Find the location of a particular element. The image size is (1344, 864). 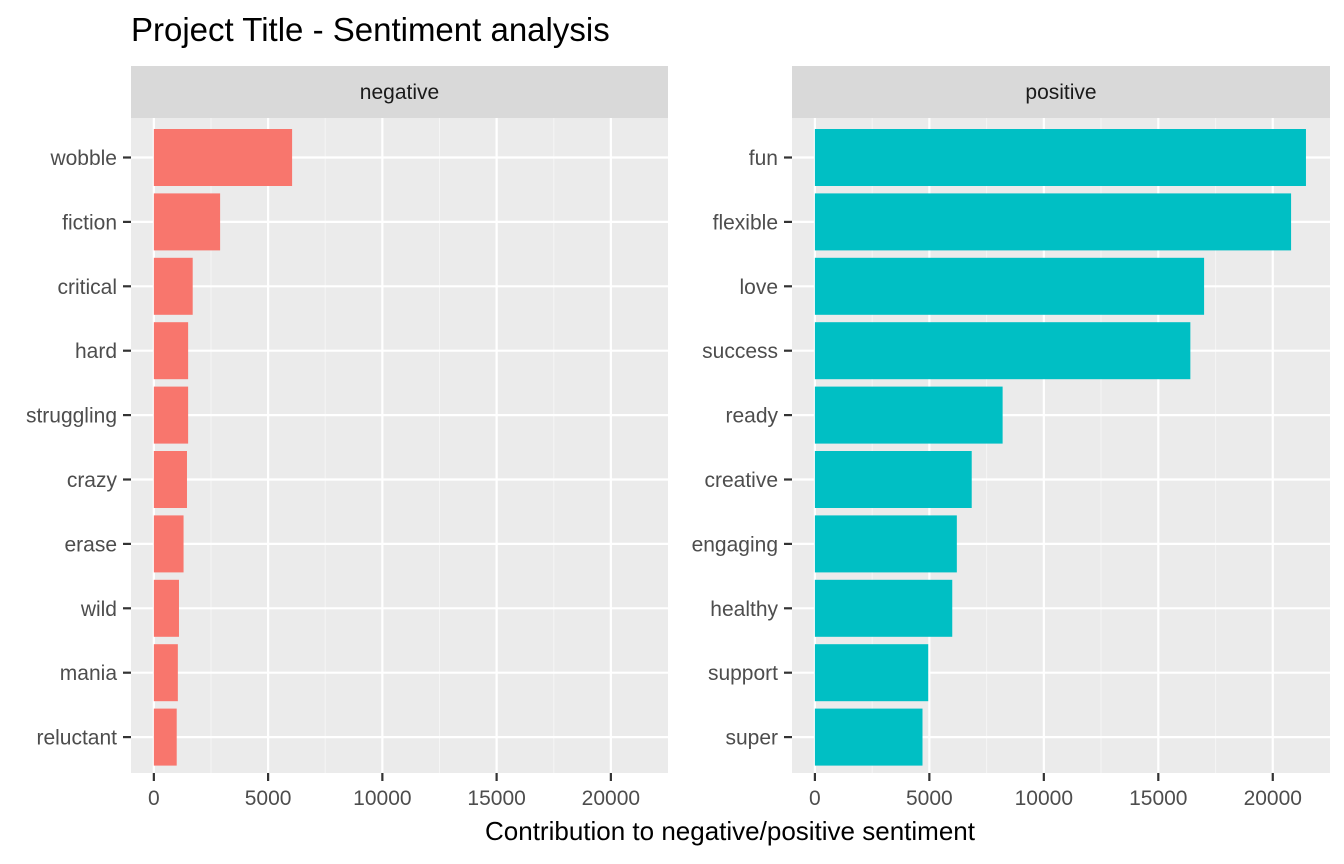

bar-fun is located at coordinates (1060, 157).